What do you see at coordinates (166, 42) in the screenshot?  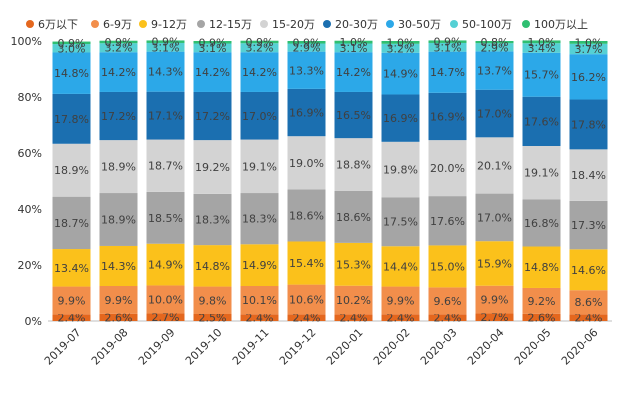 I see `data-label: 0.9%` at bounding box center [166, 42].